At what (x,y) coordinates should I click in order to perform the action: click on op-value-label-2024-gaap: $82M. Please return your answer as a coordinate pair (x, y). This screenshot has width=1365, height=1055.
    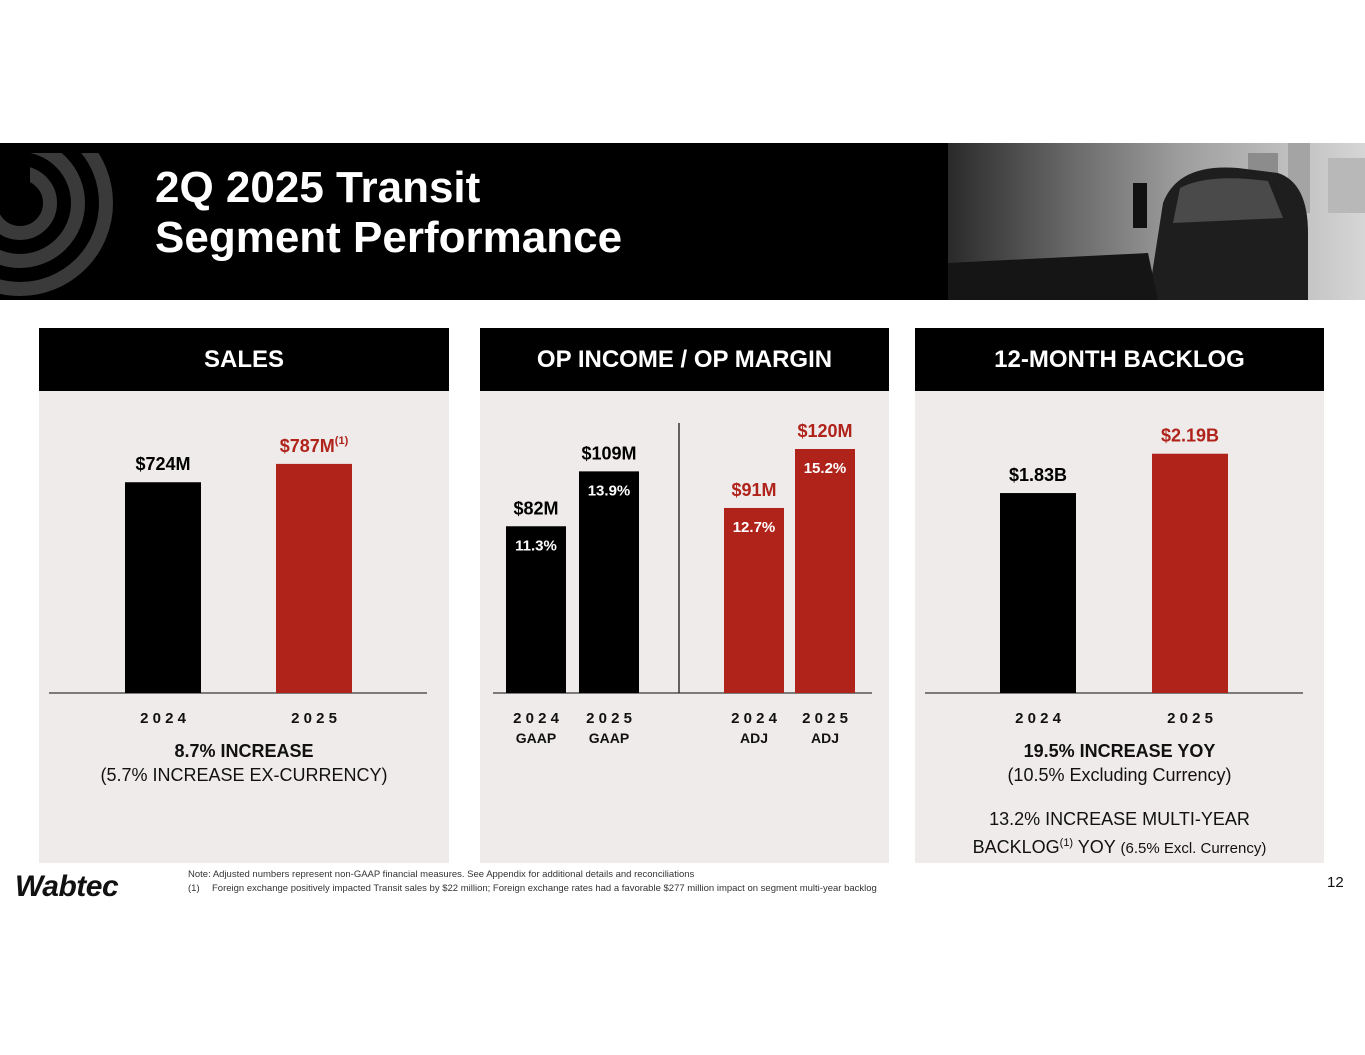
    Looking at the image, I should click on (535, 508).